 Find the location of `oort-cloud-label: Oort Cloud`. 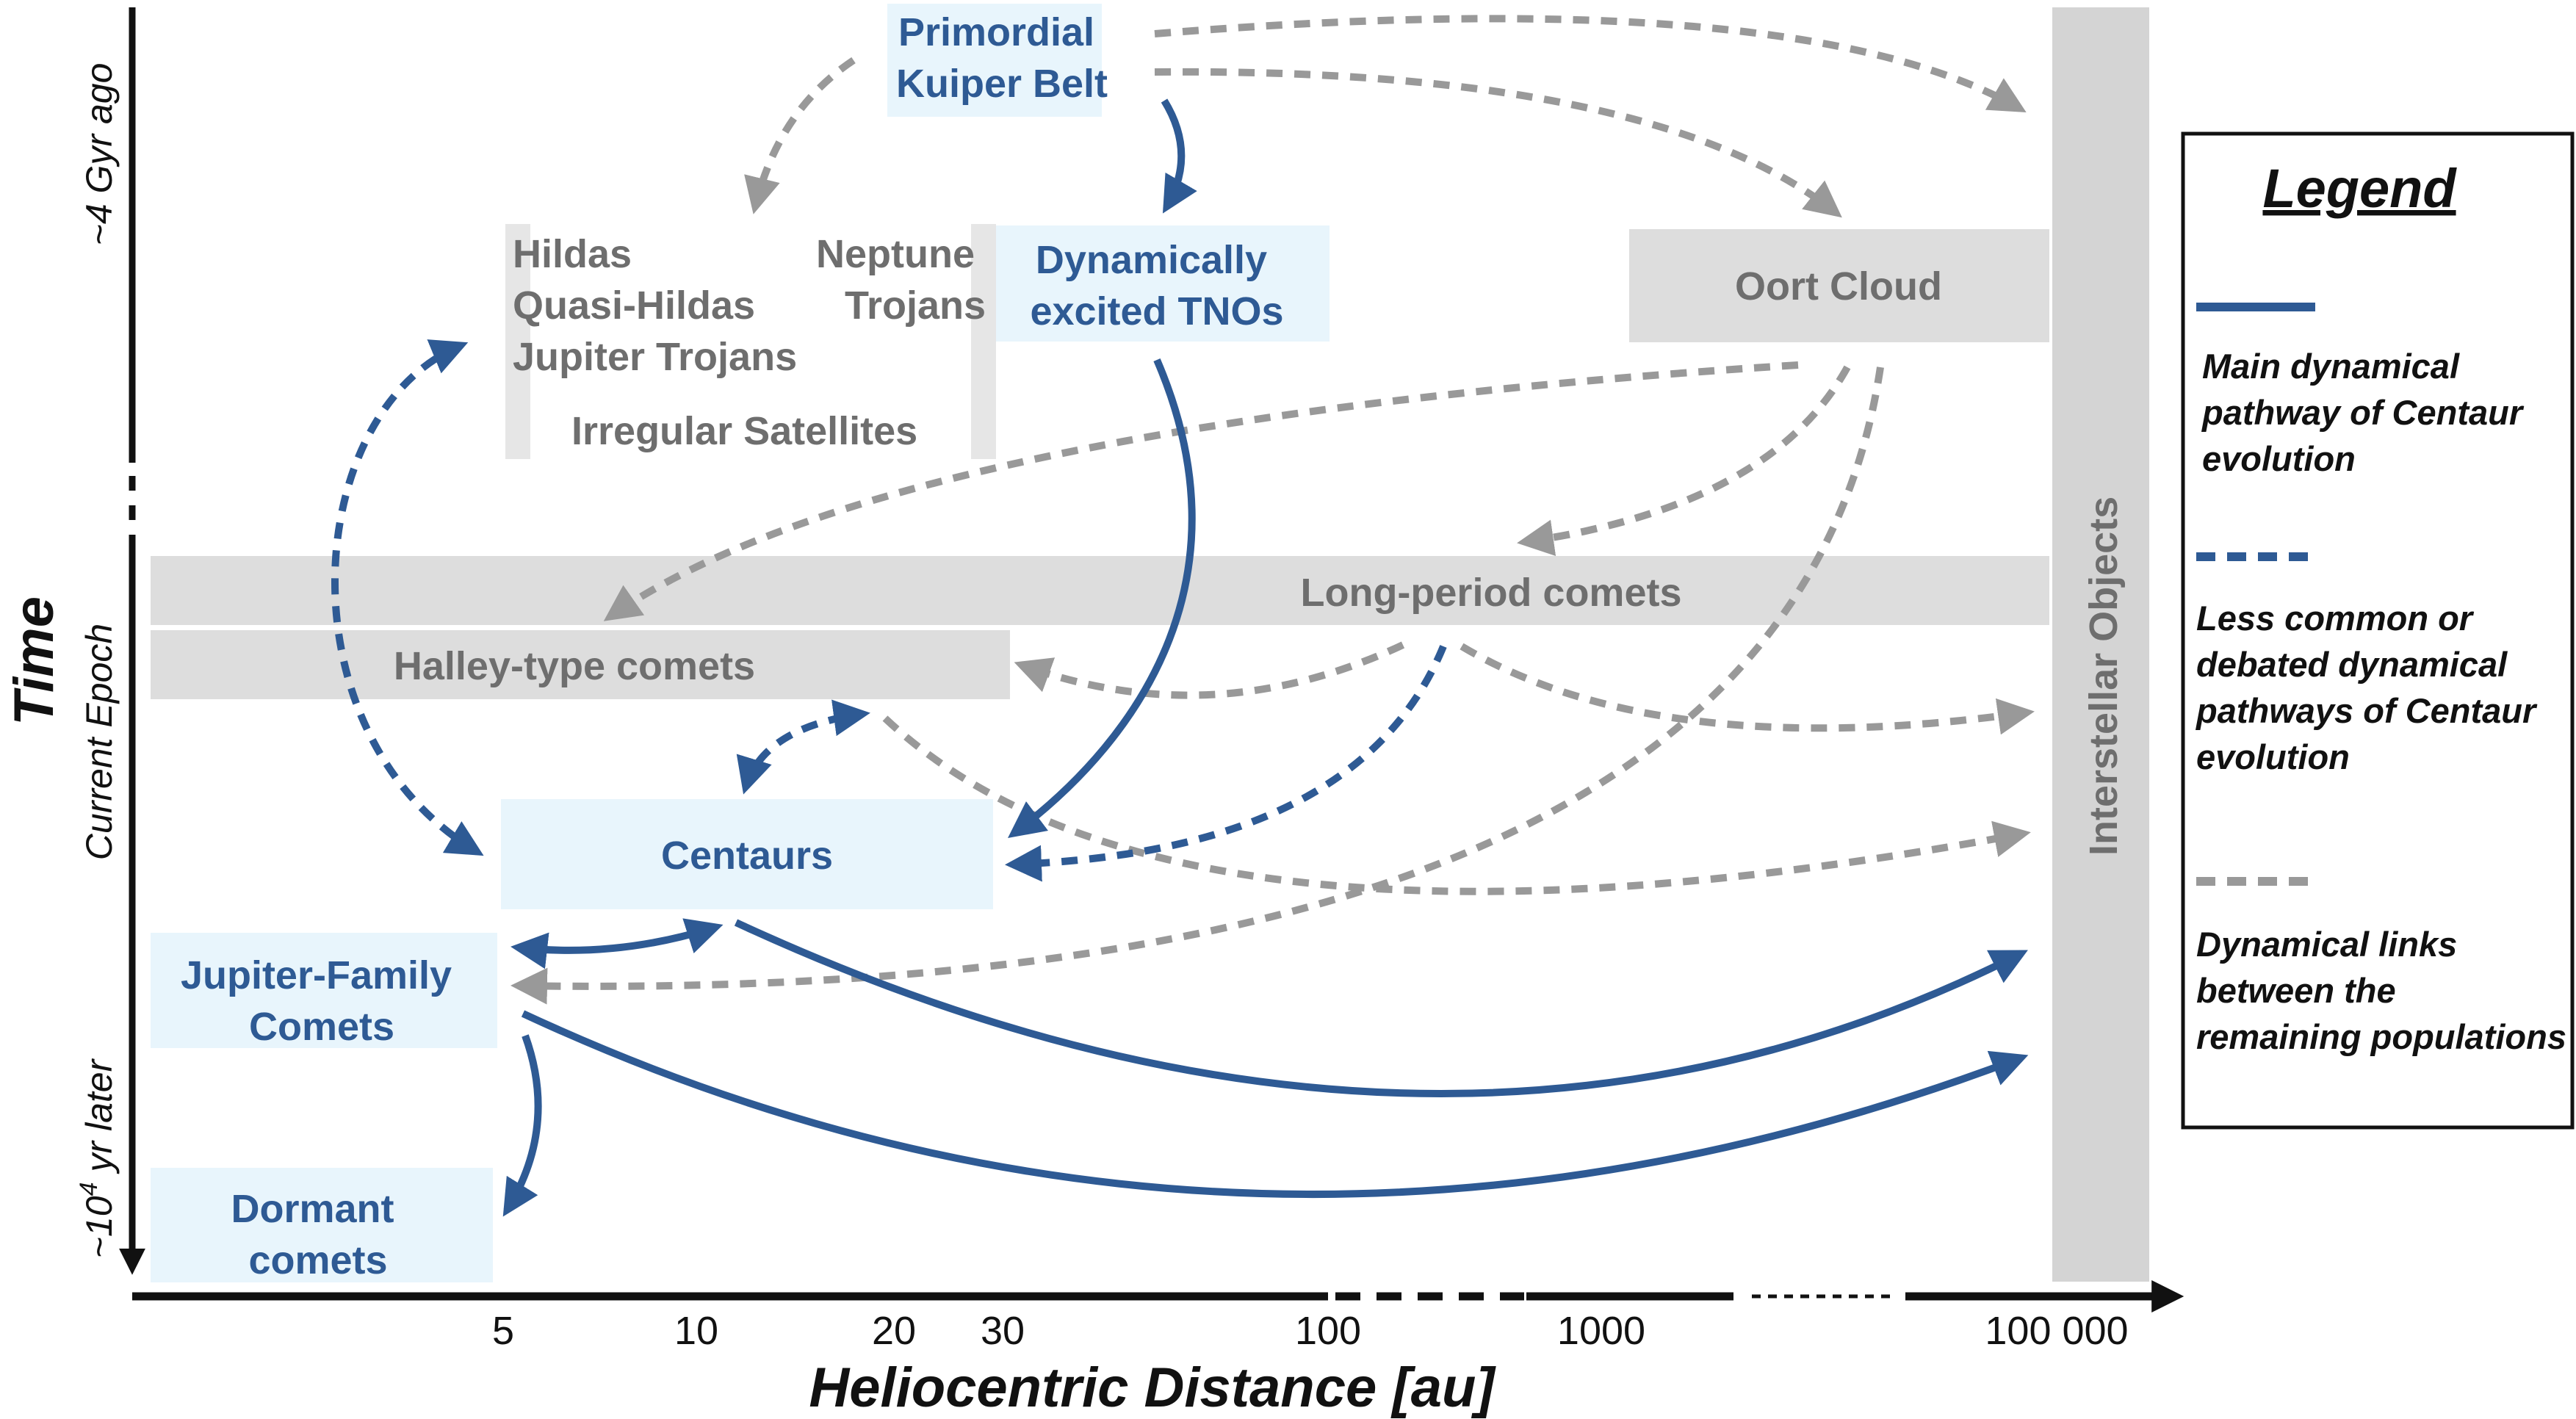

oort-cloud-label: Oort Cloud is located at coordinates (1839, 286).